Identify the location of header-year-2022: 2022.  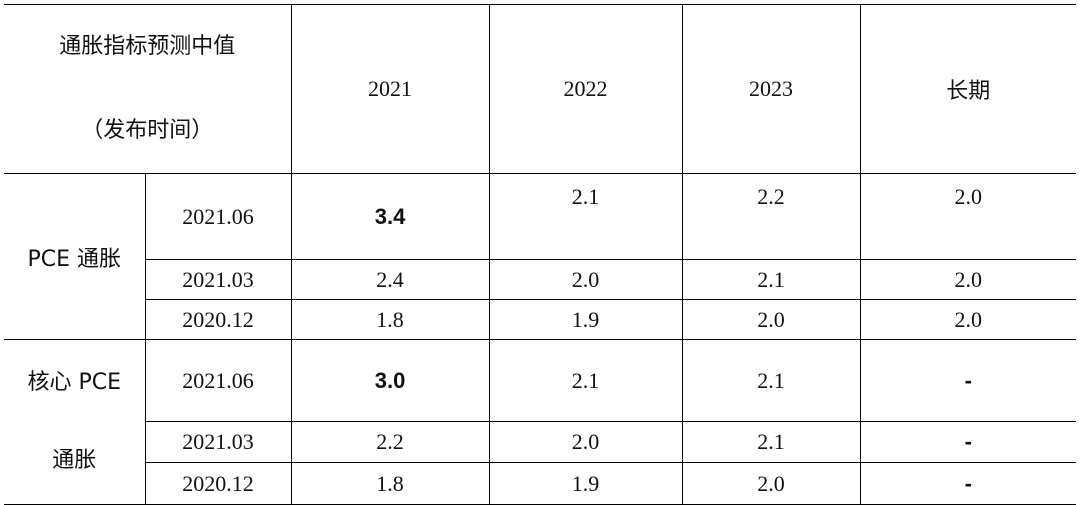
(585, 89).